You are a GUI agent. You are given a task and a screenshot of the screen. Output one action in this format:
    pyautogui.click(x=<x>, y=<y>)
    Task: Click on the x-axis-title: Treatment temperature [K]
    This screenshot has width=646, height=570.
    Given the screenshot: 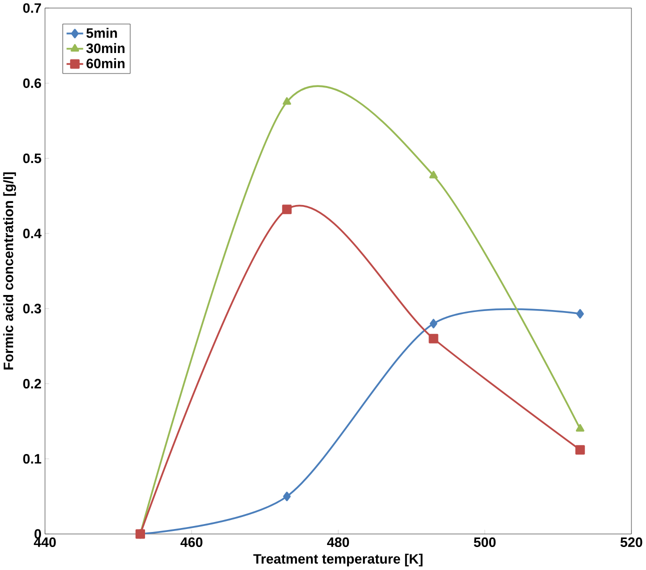 What is the action you would take?
    pyautogui.click(x=337, y=560)
    